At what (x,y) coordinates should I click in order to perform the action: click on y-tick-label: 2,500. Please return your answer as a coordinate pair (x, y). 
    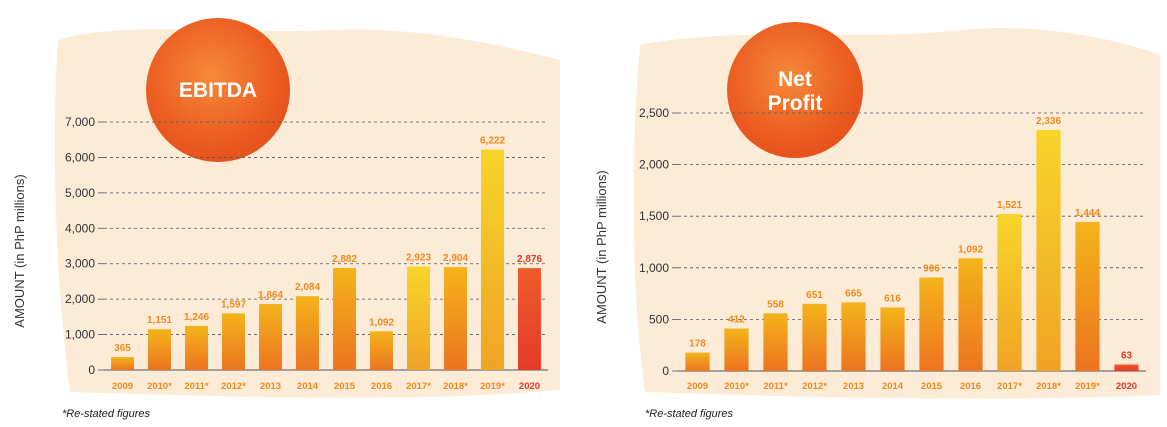
    Looking at the image, I should click on (654, 113).